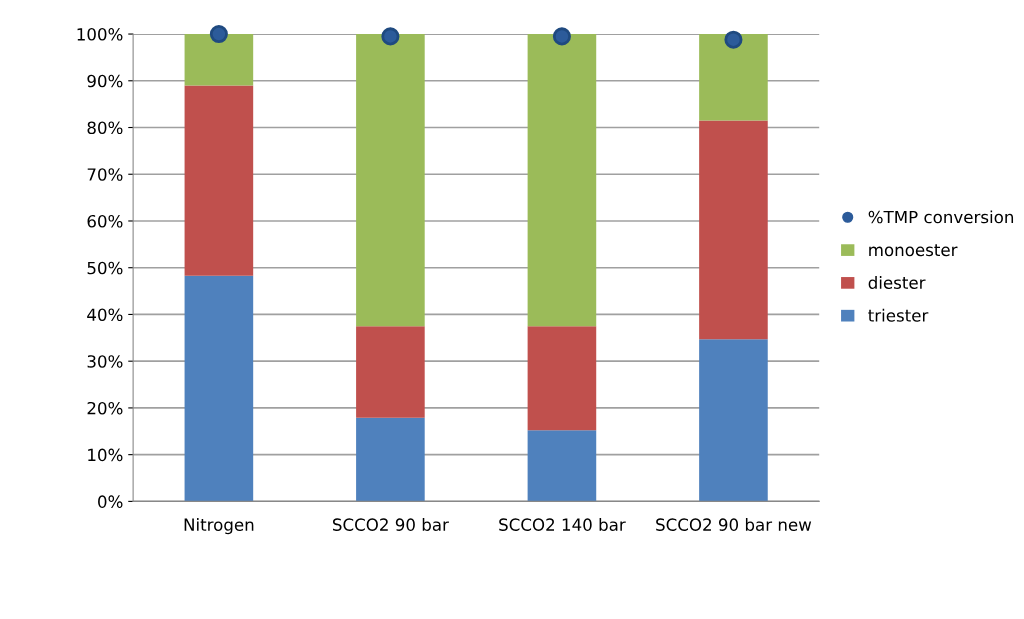 This screenshot has height=619, width=1024. What do you see at coordinates (105, 408) in the screenshot?
I see `y-tick-label: 20%` at bounding box center [105, 408].